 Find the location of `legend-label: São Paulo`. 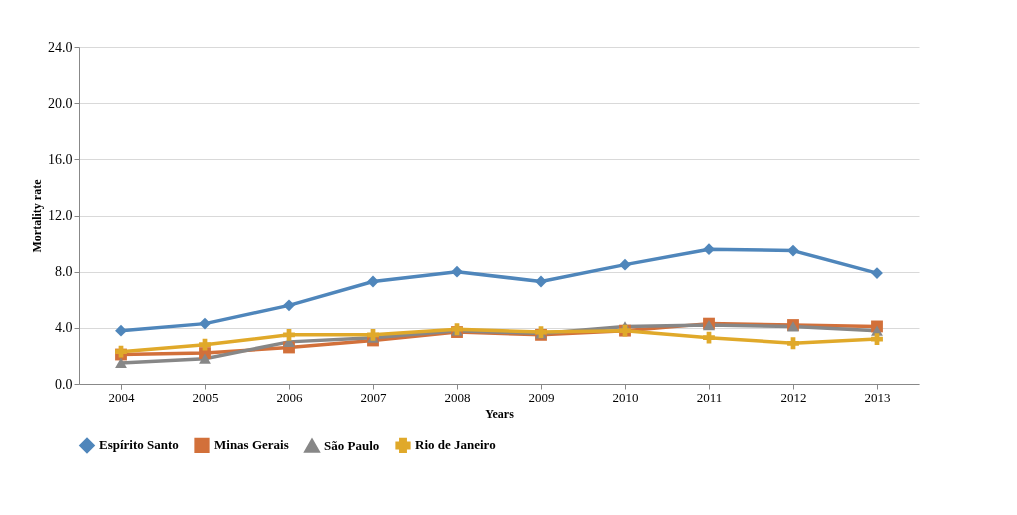

legend-label: São Paulo is located at coordinates (352, 445).